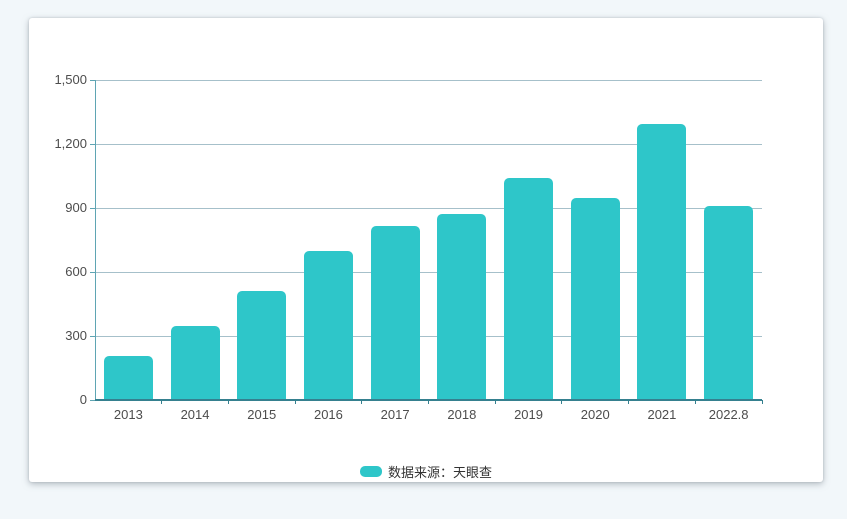 This screenshot has height=519, width=847. Describe the element at coordinates (62, 240) in the screenshot. I see `y-axis-labels: 0 300 600 900 1,200 1,500` at that location.